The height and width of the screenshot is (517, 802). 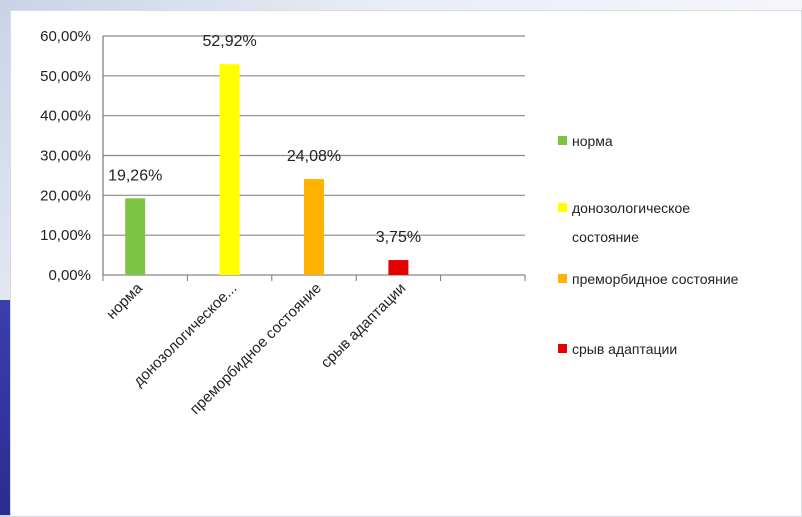 What do you see at coordinates (65, 235) in the screenshot?
I see `y-tick-label: 10,00%` at bounding box center [65, 235].